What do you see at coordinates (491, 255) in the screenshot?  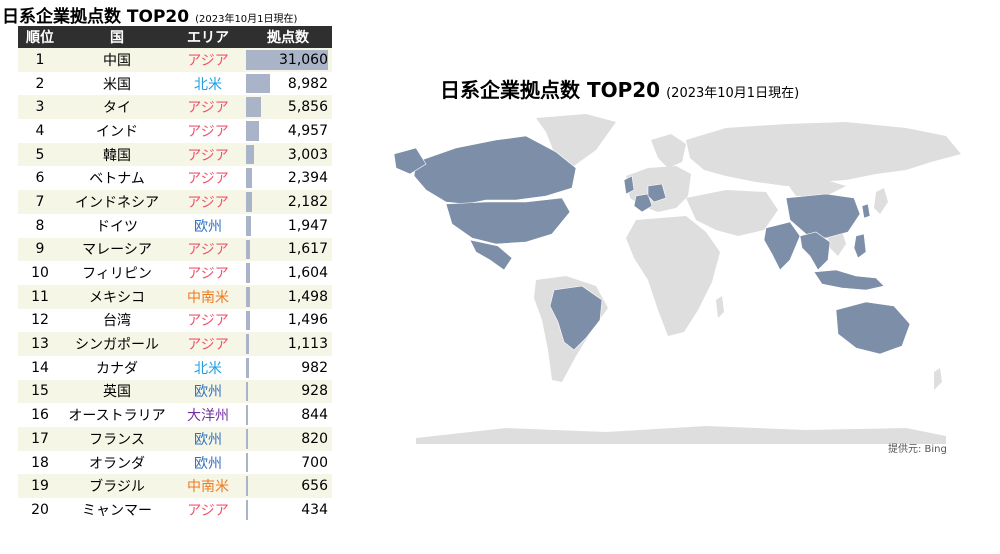 I see `country-mexico` at bounding box center [491, 255].